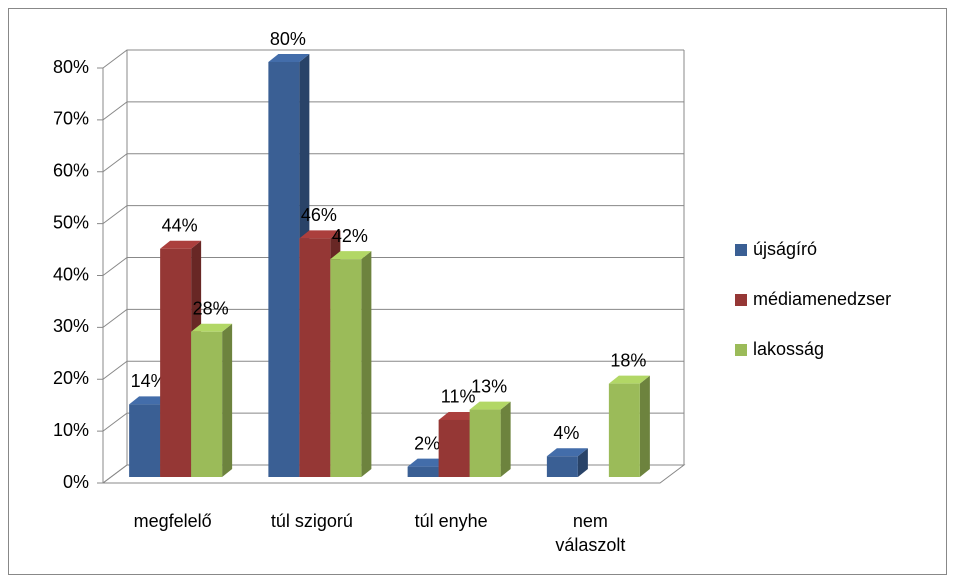  I want to click on data-label: 13%, so click(489, 386).